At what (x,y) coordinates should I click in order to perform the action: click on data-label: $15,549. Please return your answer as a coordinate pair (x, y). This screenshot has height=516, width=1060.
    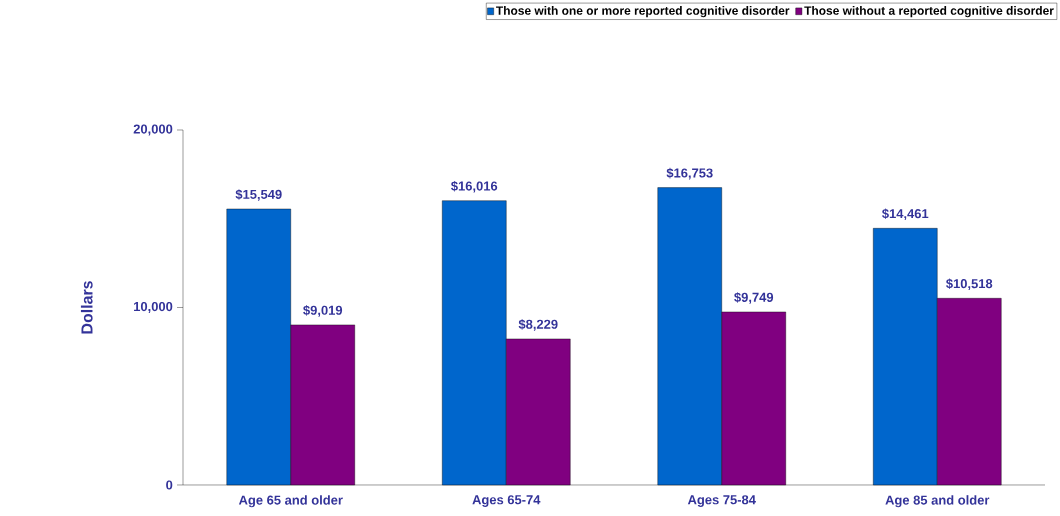
    Looking at the image, I should click on (258, 195).